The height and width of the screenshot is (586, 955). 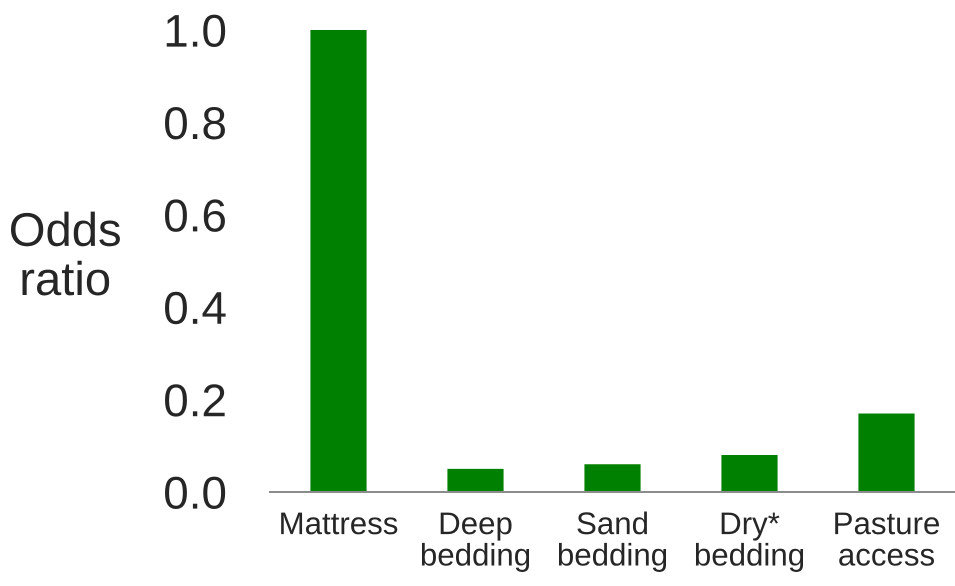 I want to click on y-tick-label: 0.0, so click(x=195, y=493).